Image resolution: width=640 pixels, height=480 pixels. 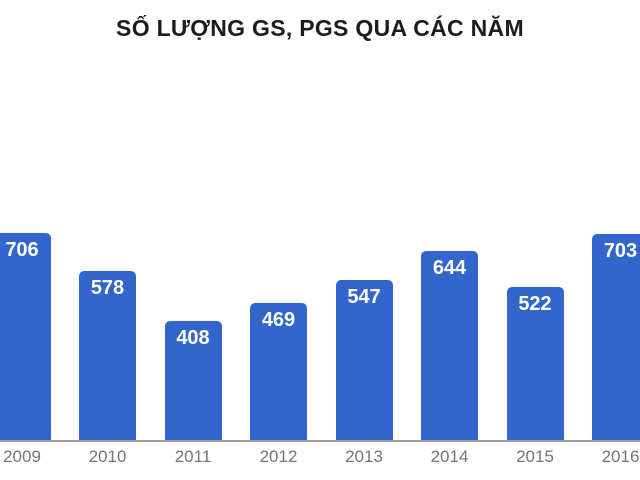 I want to click on bar: 644, so click(x=449, y=346).